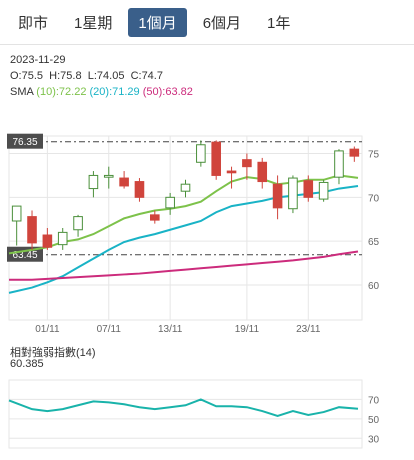  I want to click on sma20-label: (20):71.29, so click(114, 92).